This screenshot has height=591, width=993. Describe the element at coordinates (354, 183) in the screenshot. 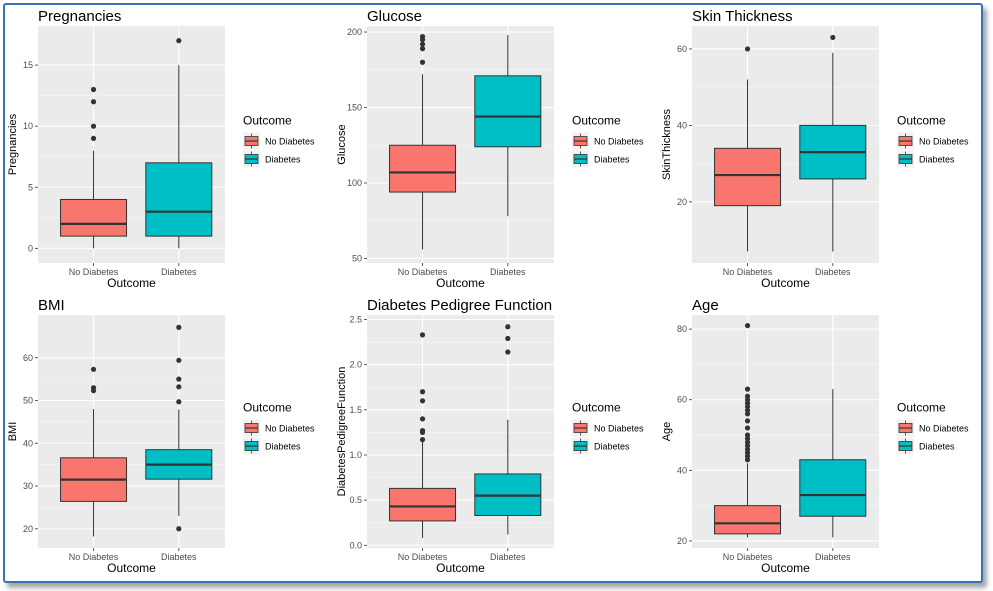

I see `y-tick-label: 100` at that location.